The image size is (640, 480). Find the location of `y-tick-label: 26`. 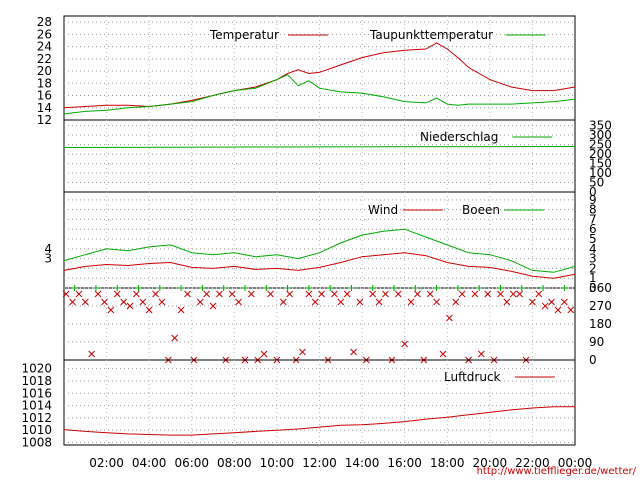

y-tick-label: 26 is located at coordinates (44, 34).